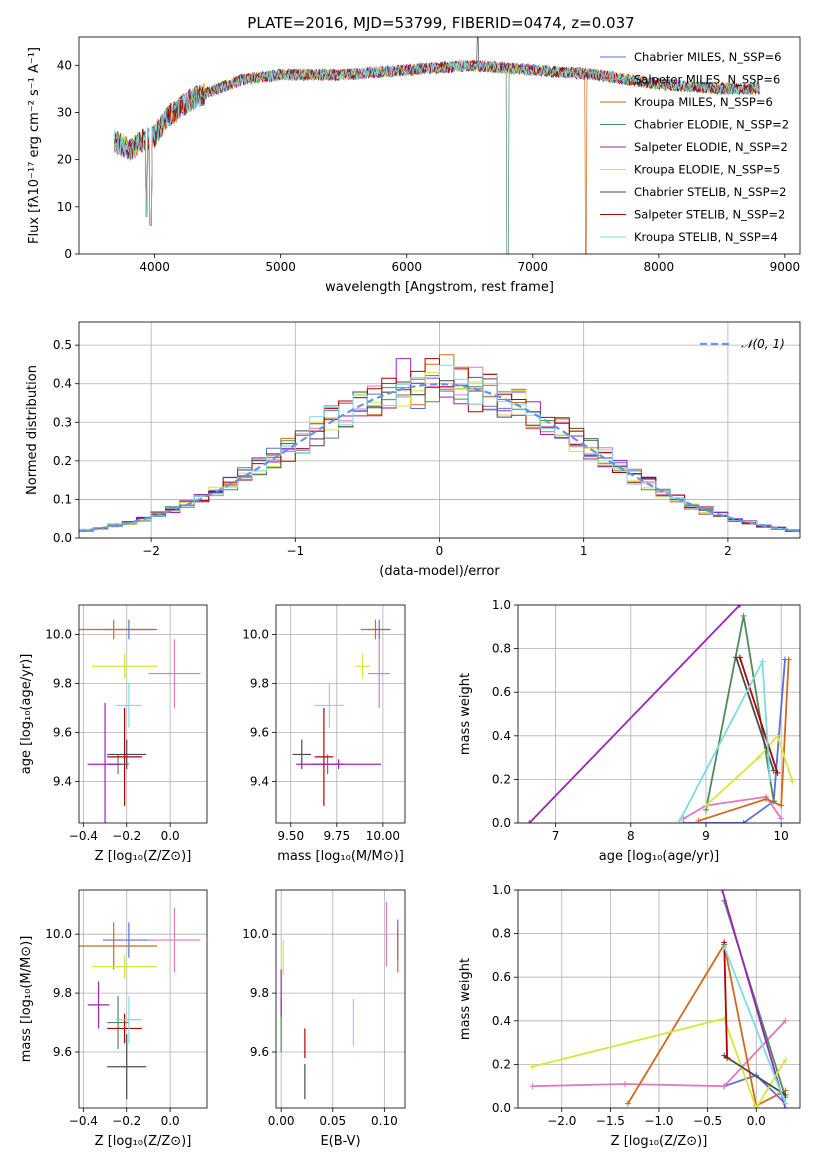  I want to click on x-tick-label: 8000, so click(659, 267).